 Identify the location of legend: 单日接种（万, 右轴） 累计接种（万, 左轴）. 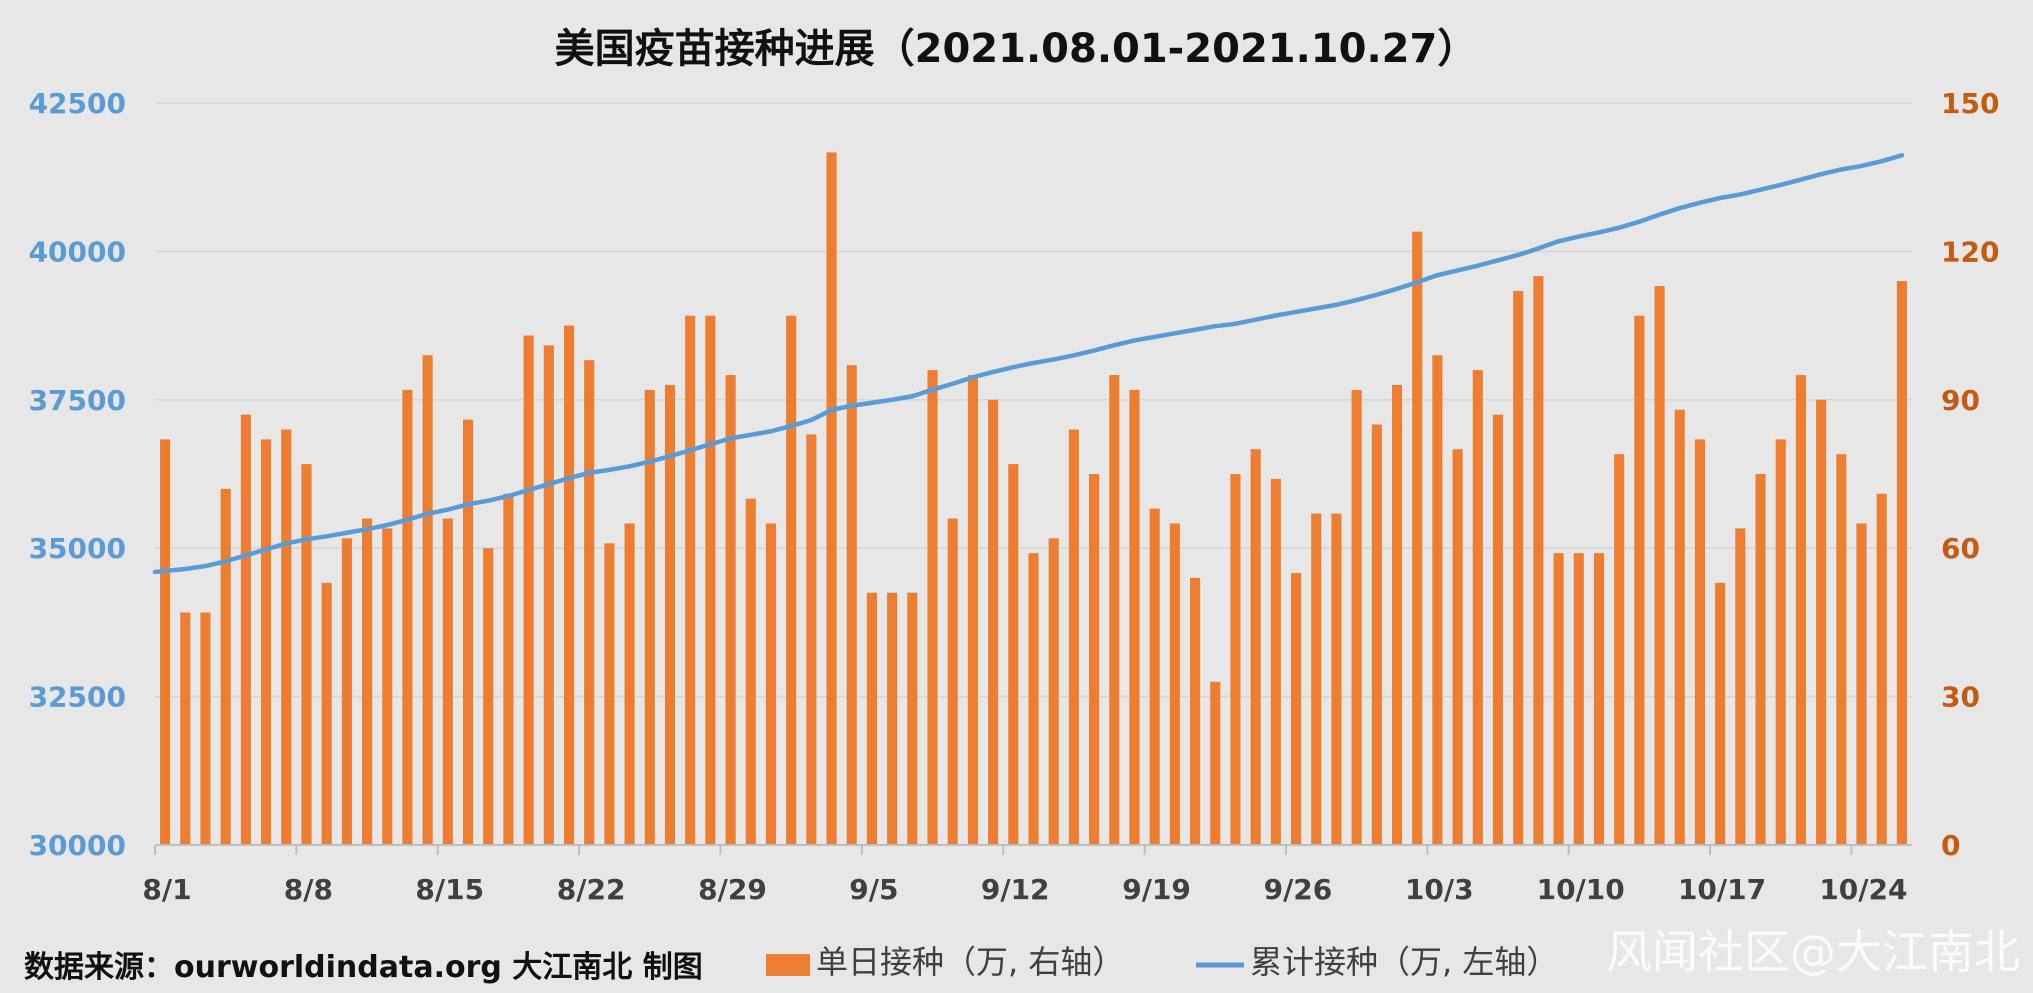
(1162, 962).